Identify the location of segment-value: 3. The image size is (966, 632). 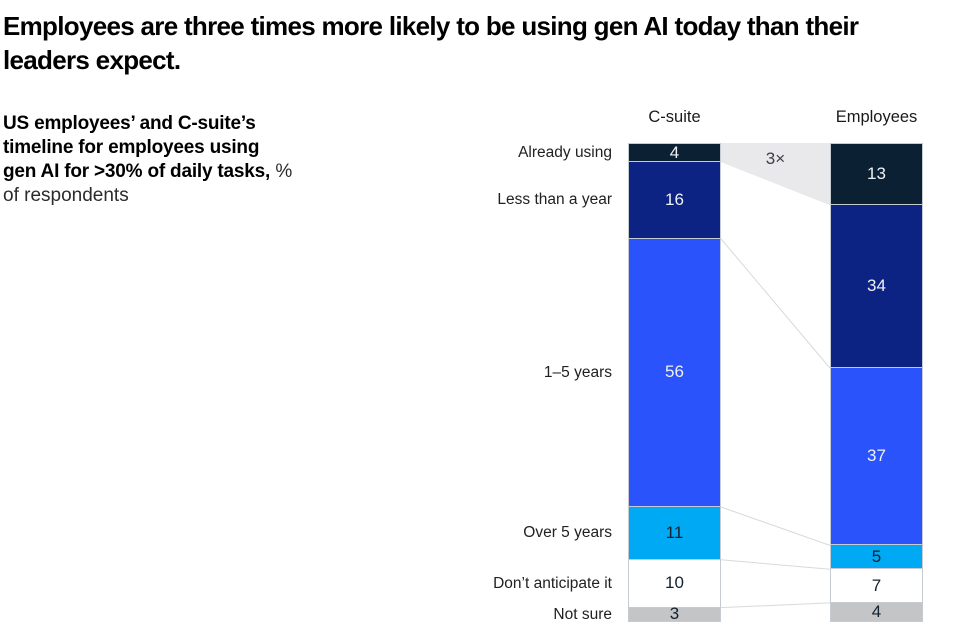
(674, 614).